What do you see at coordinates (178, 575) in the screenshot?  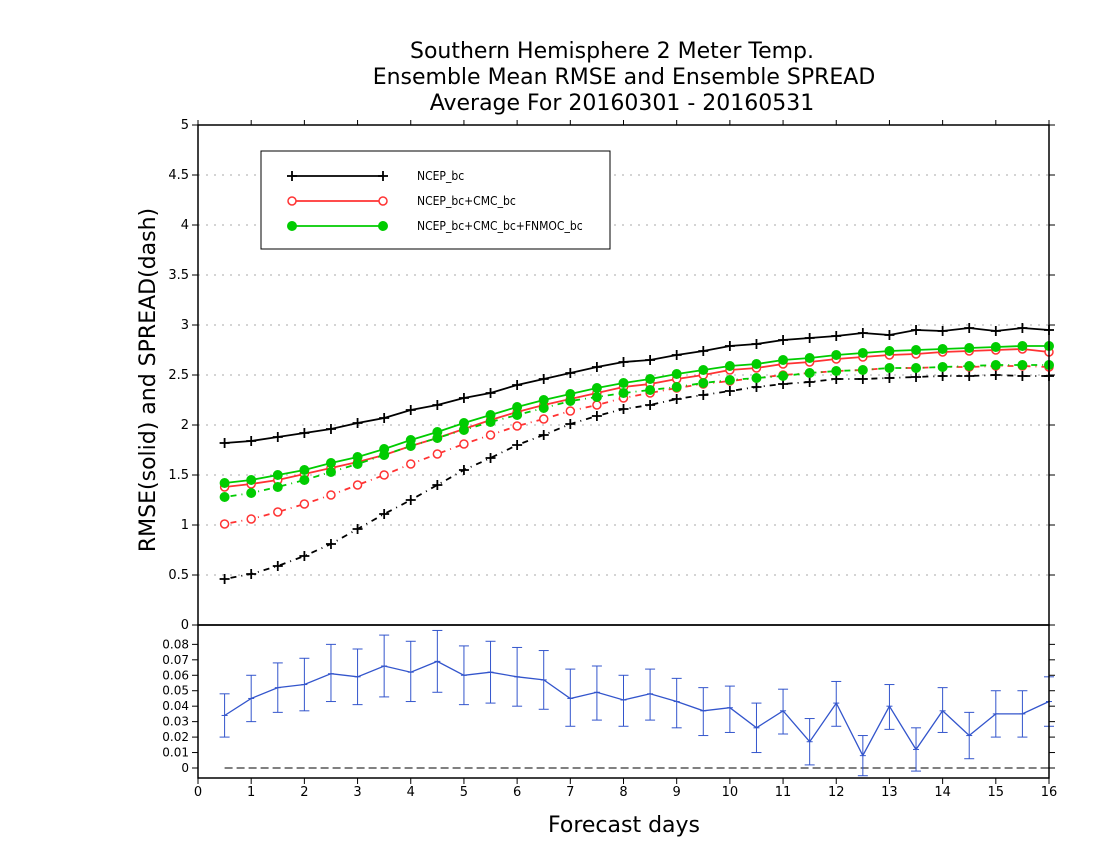 I see `upper-ytick-label-1: 0.5` at bounding box center [178, 575].